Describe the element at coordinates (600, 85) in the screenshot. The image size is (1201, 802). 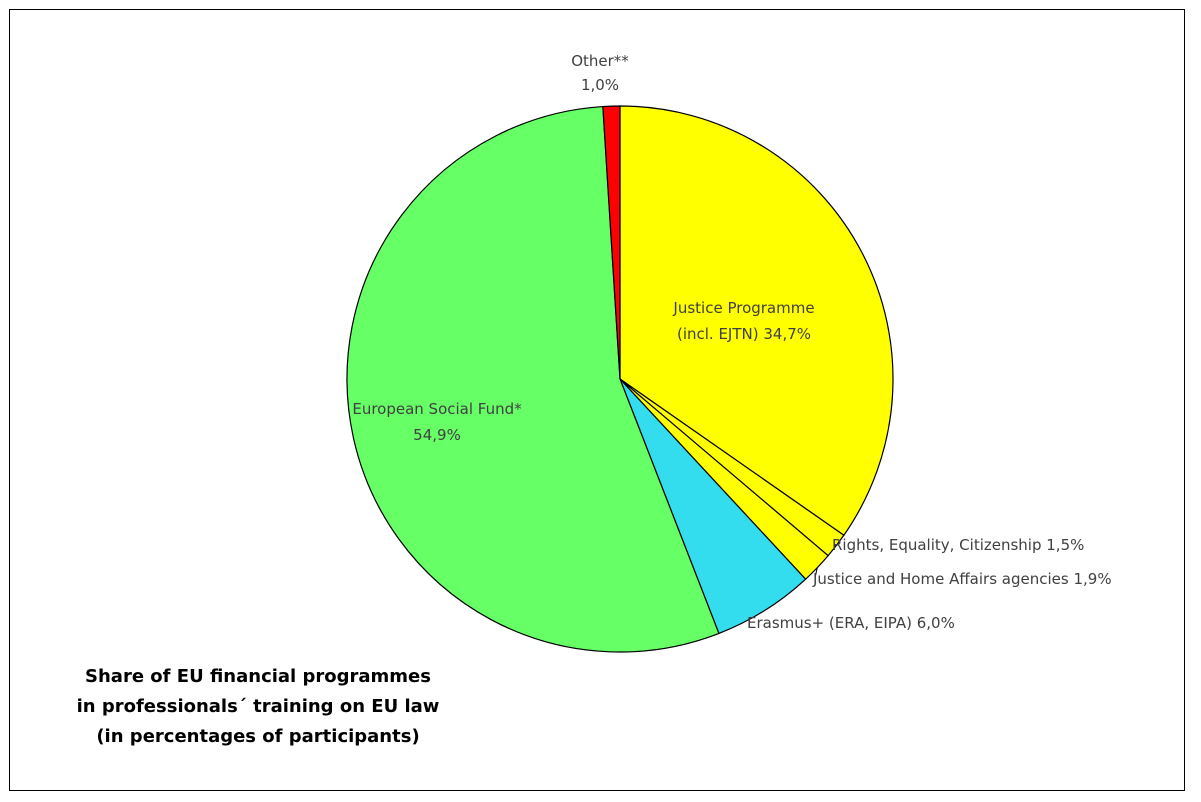
I see `slice-label-line: 1,0%` at that location.